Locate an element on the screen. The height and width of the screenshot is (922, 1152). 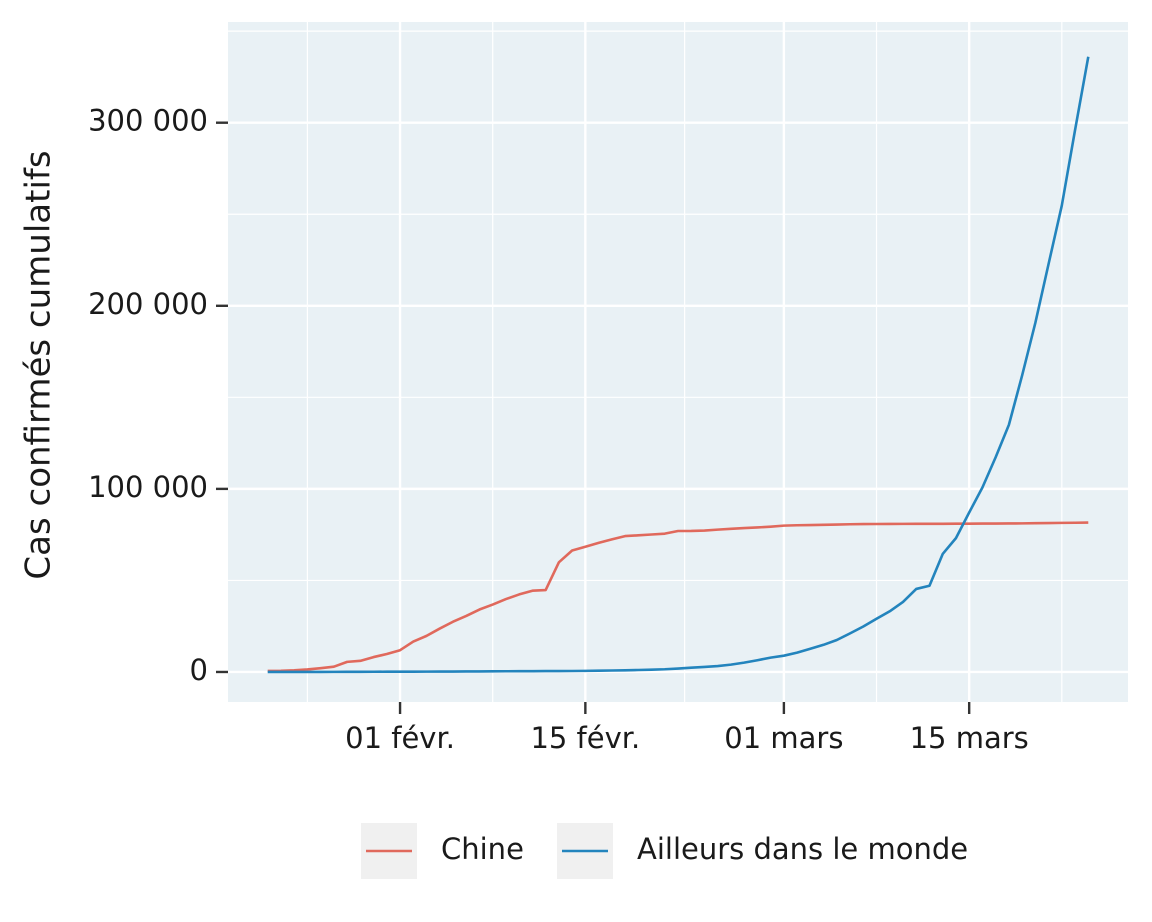
x-tick-label: 15 mars is located at coordinates (969, 738).